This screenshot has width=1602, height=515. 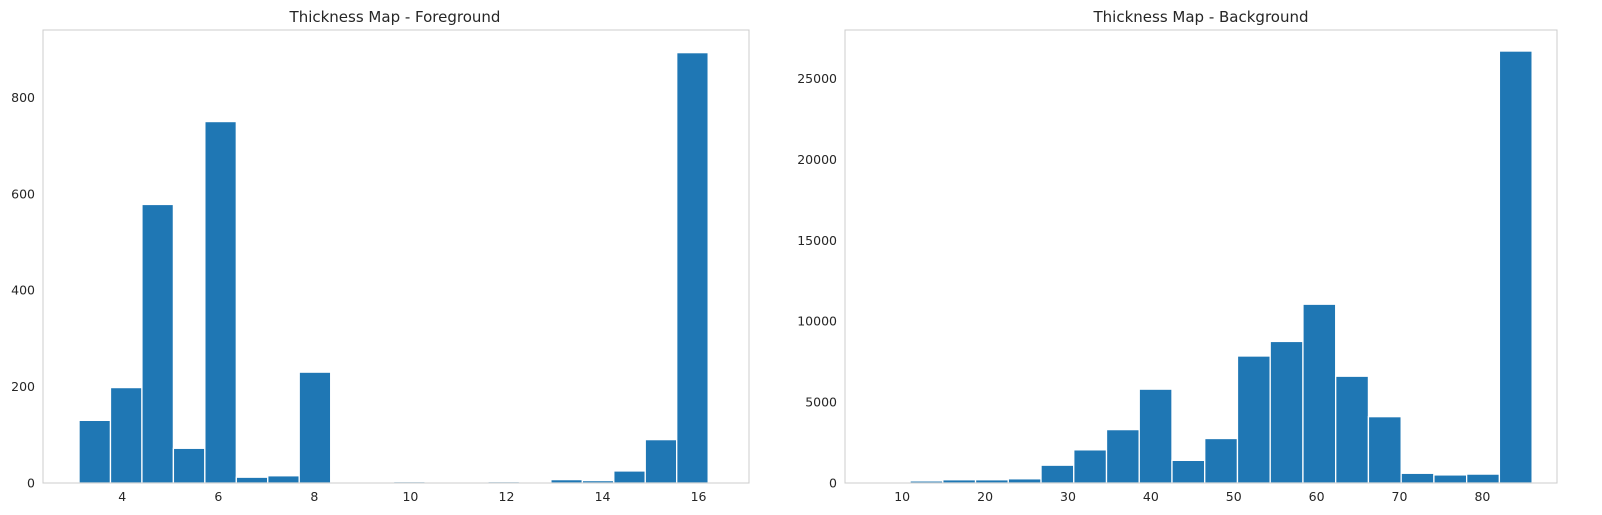 What do you see at coordinates (1400, 496) in the screenshot?
I see `background-x-tick-label: 70` at bounding box center [1400, 496].